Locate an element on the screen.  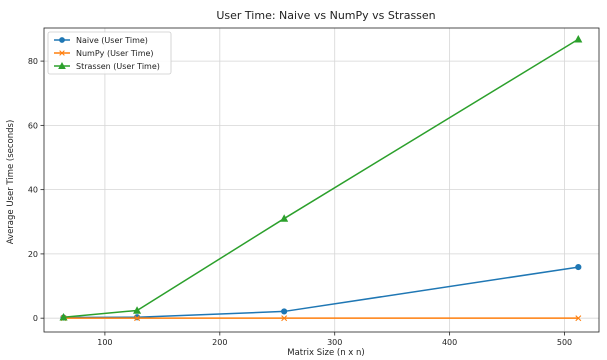
y-tick-label: 60 is located at coordinates (33, 125).